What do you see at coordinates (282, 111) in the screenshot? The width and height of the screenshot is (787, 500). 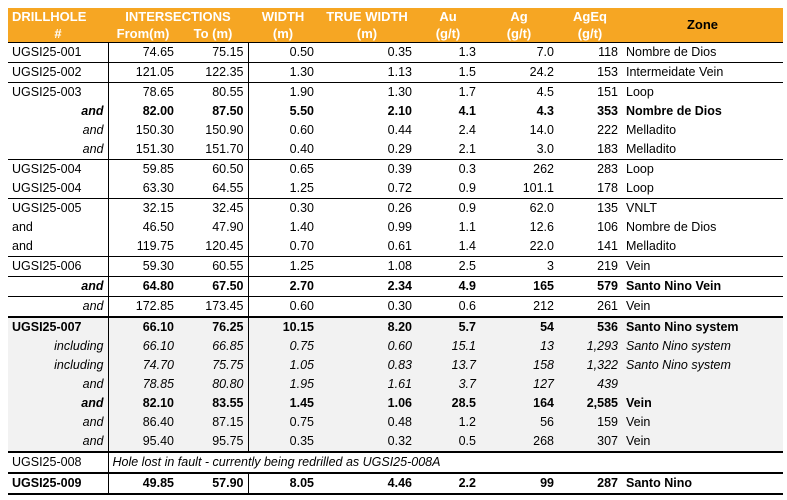 I see `width-cell: 5.50` at bounding box center [282, 111].